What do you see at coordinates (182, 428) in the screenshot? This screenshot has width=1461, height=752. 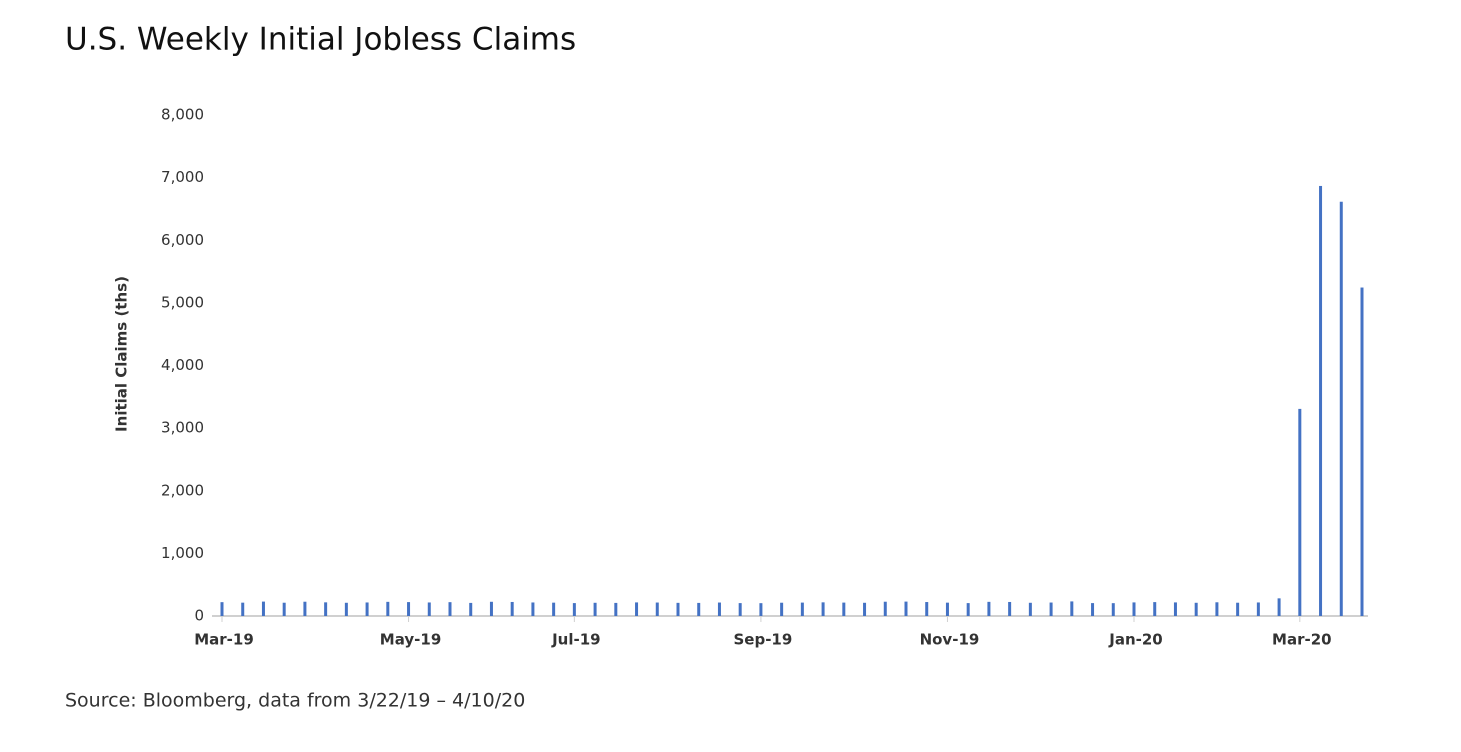 I see `y-tick-label: 3,000` at bounding box center [182, 428].